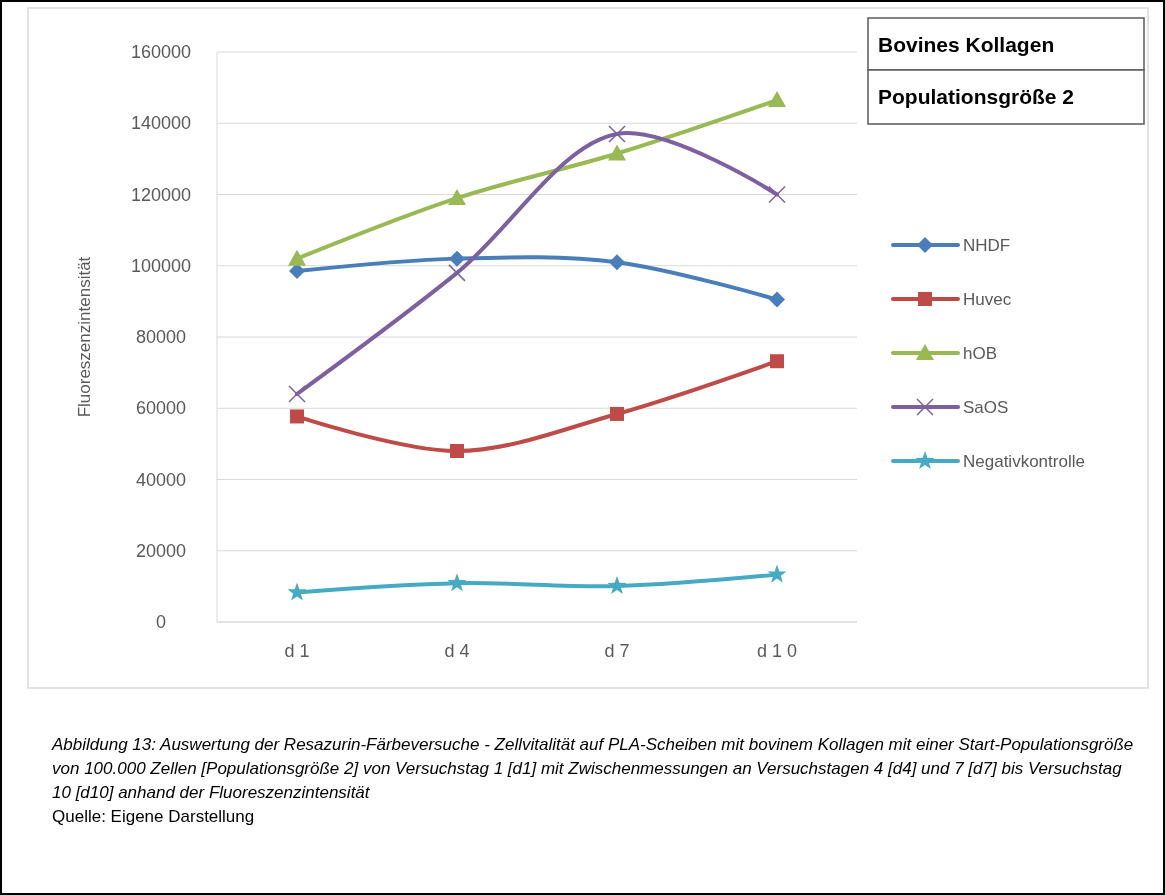 This screenshot has width=1165, height=895. I want to click on y-axis-title: Fluoreszenzintensität, so click(84, 337).